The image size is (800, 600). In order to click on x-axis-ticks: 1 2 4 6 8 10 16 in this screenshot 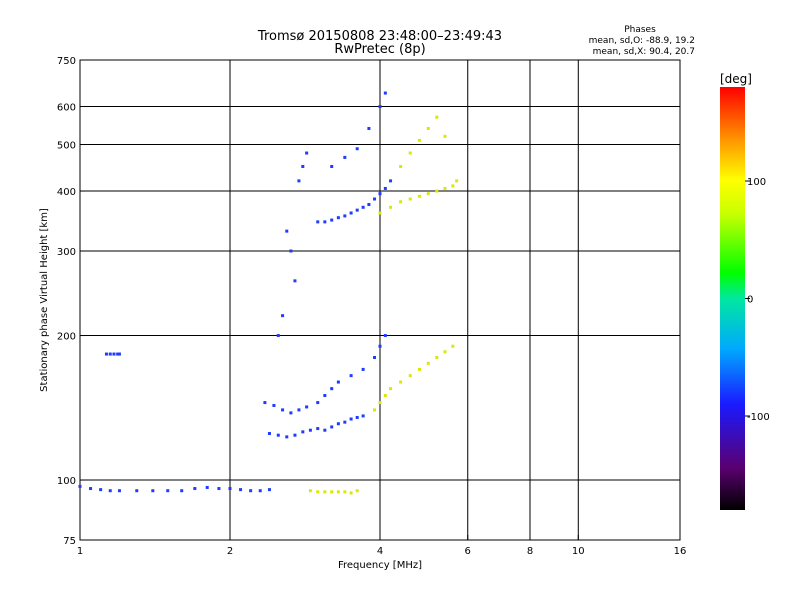, I will do `click(381, 546)`.